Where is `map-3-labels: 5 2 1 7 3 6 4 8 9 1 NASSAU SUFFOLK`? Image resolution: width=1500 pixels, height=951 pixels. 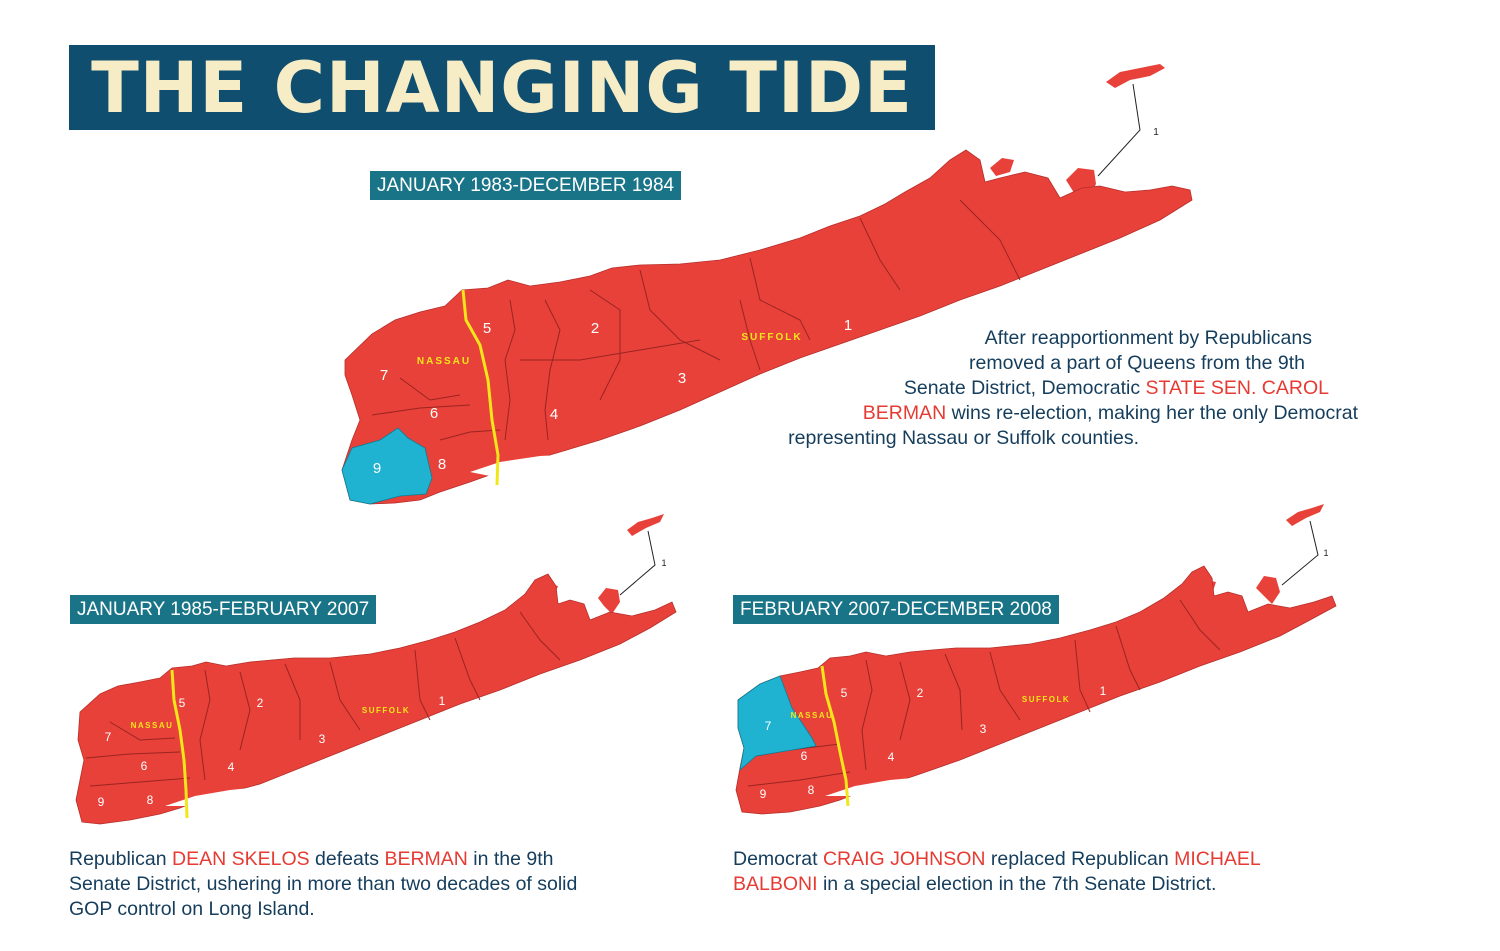
map-3-labels: 5 2 1 7 3 6 4 8 9 1 NASSAU SUFFOLK is located at coordinates (1044, 674).